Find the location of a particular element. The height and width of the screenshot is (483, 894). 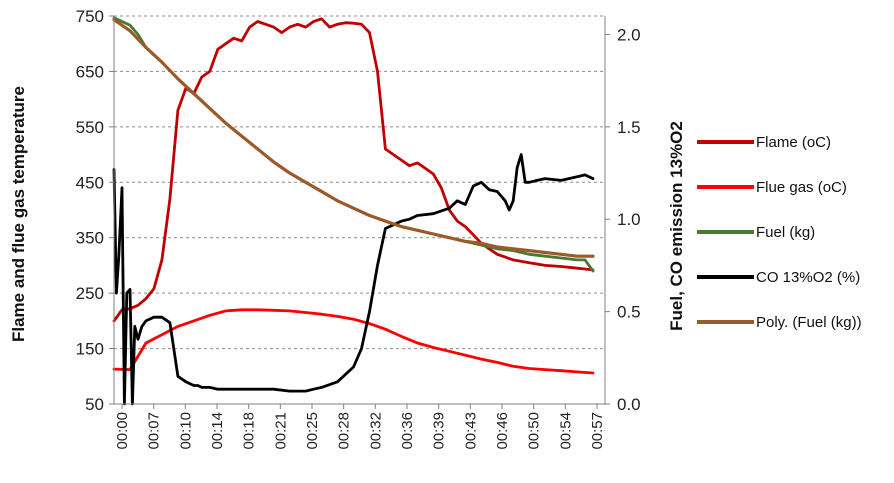

series-line is located at coordinates (353, 341).